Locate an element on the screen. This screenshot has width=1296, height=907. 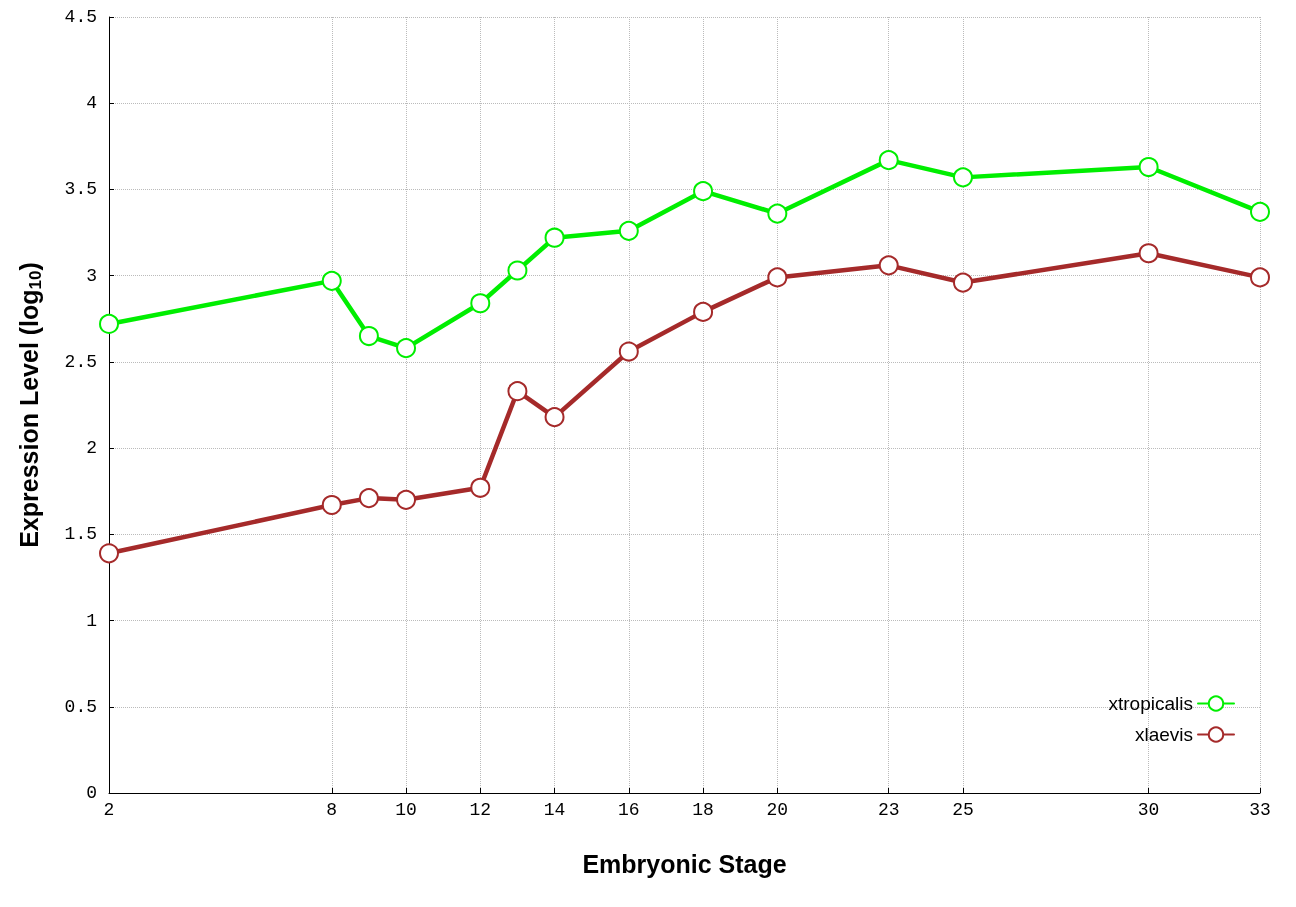
x-tick-label: 8 is located at coordinates (332, 810).